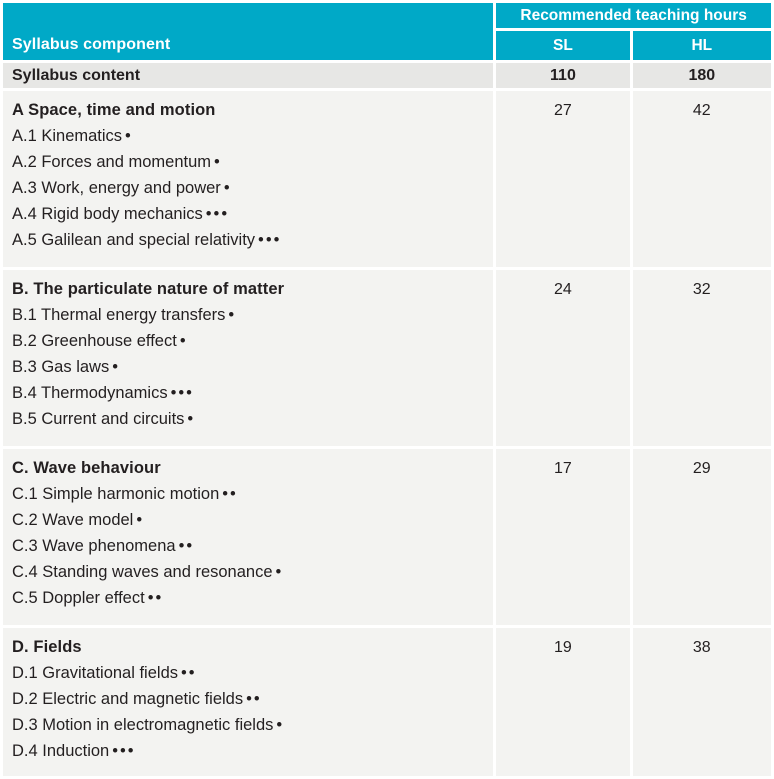 This screenshot has width=774, height=779. What do you see at coordinates (247, 494) in the screenshot?
I see `topic-item: C.1 Simple harmonic motion ••` at bounding box center [247, 494].